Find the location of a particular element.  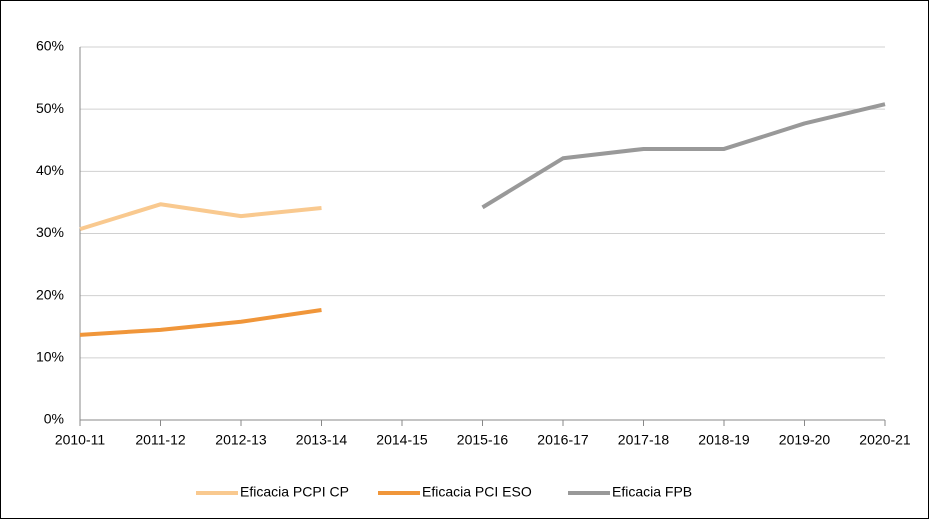

y-tick-label: 10% is located at coordinates (50, 357).